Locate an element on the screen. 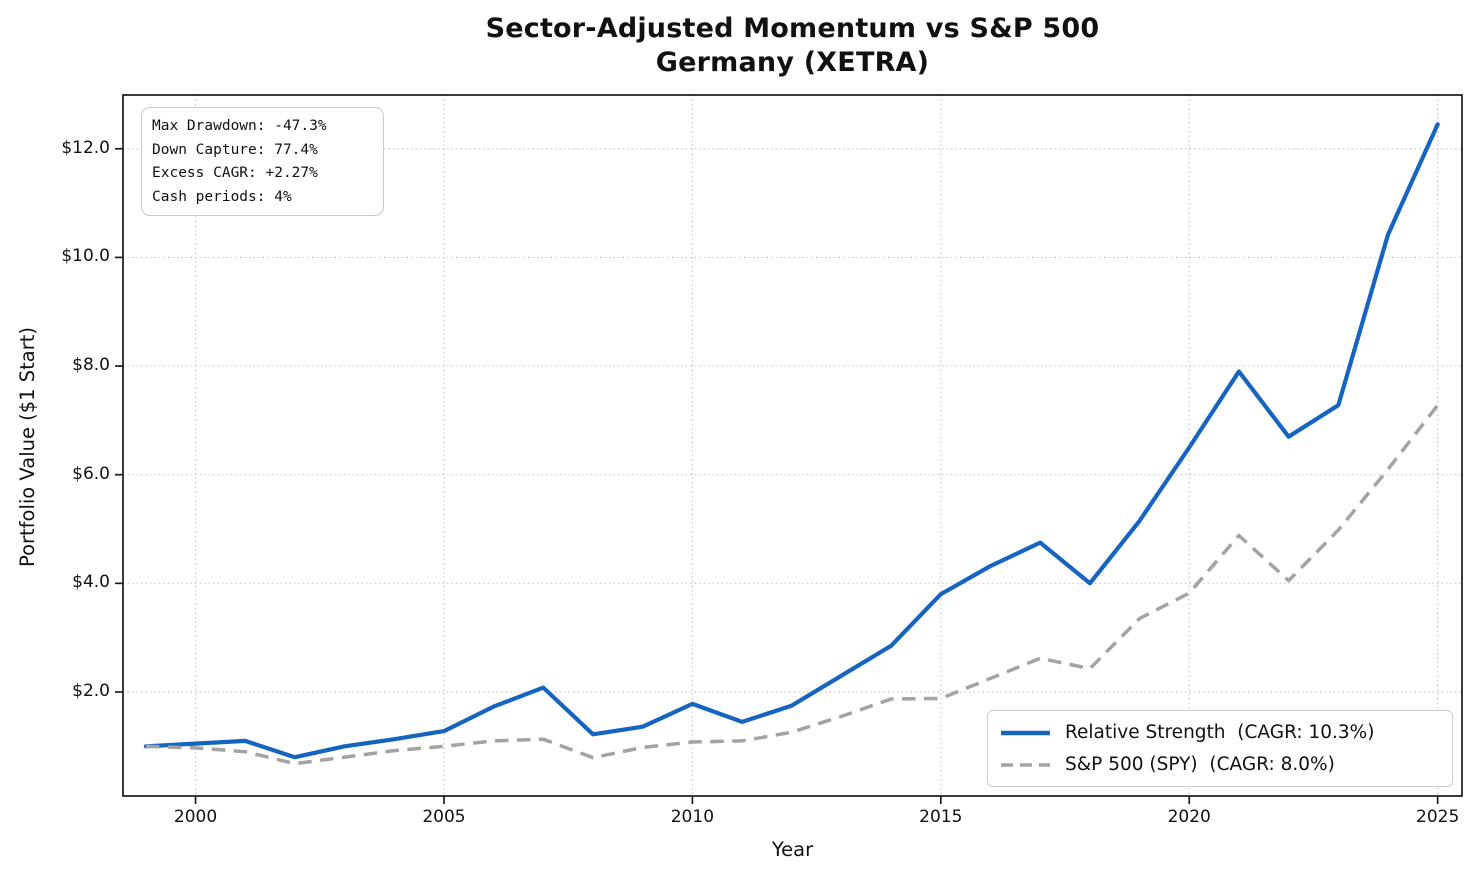  stats-line: Excess CAGR: +2.27% is located at coordinates (235, 173).